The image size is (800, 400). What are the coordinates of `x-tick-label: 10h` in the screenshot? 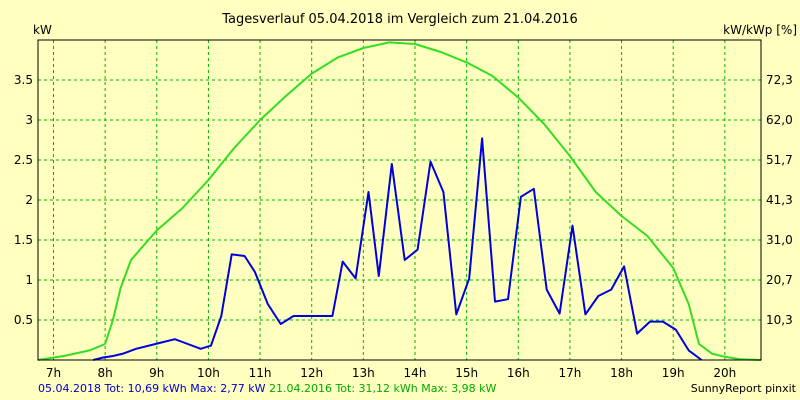 It's located at (208, 373).